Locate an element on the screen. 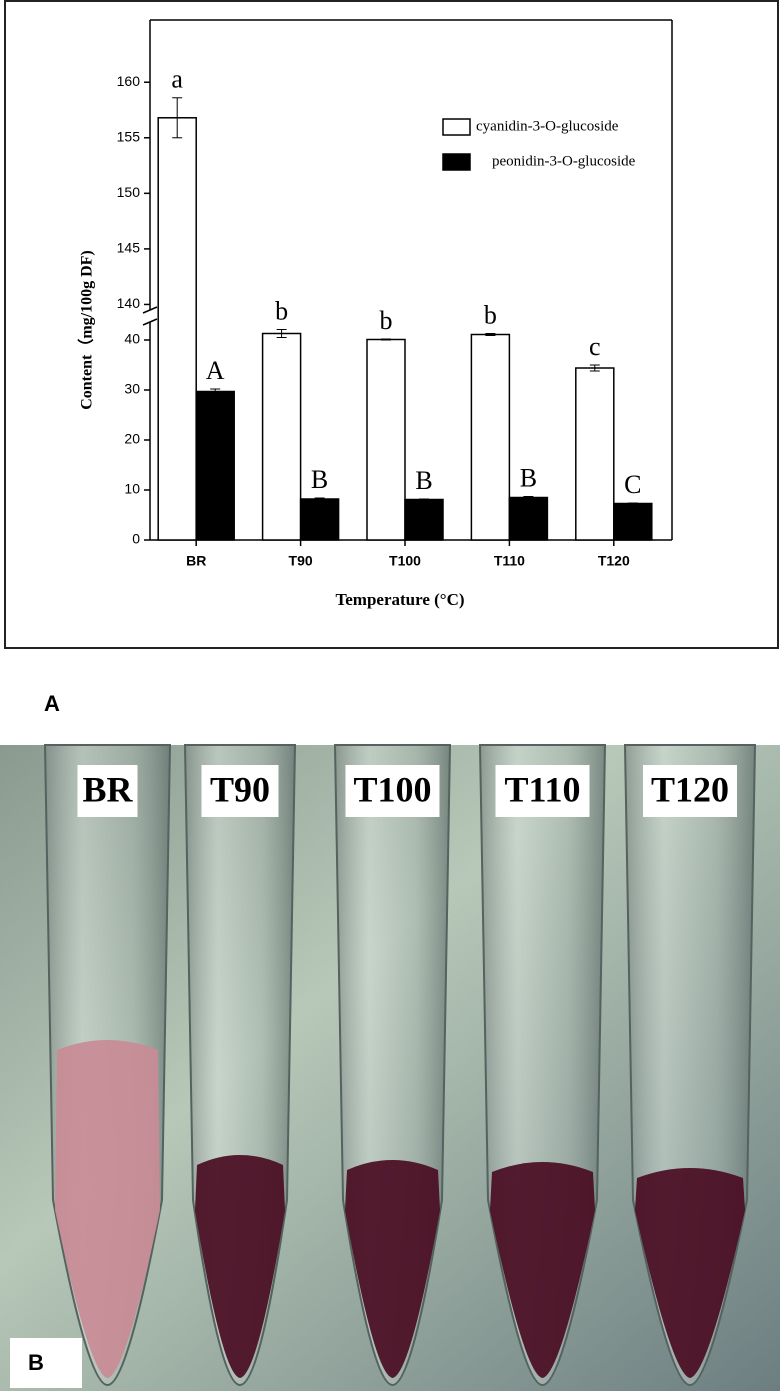  tube-label: BR is located at coordinates (107, 789).